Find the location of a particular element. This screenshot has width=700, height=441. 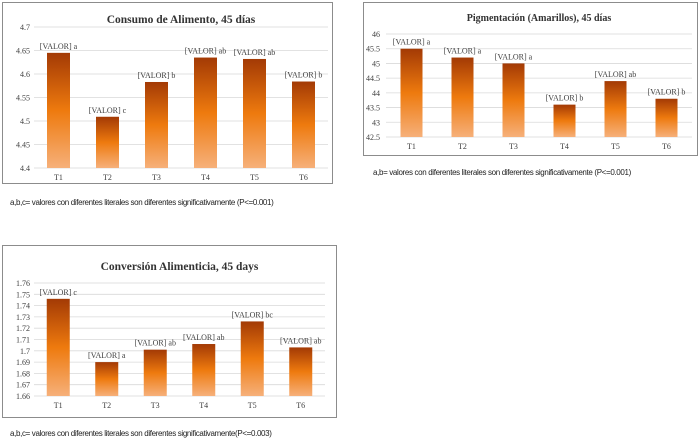

y-tick-label: 1.66 is located at coordinates (23, 396).